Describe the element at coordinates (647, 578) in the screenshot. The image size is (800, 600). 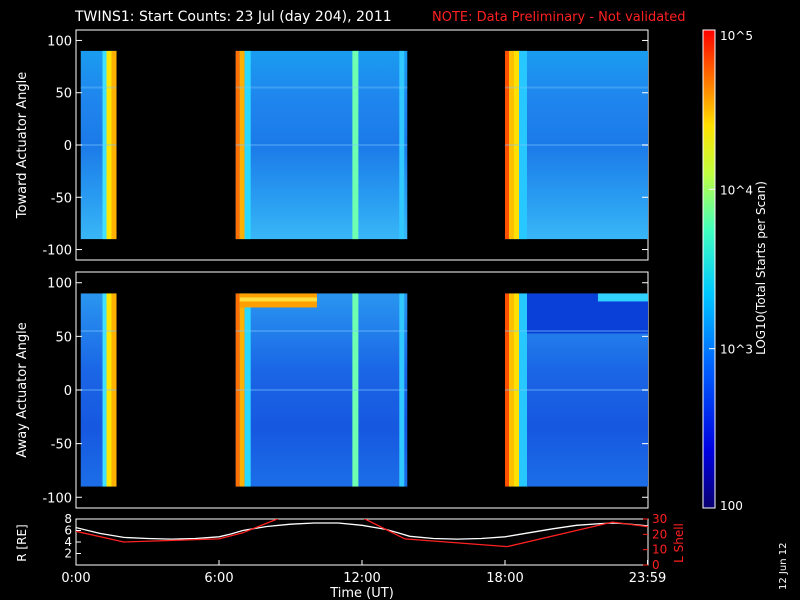
I see `x-tick-label: 23:59` at that location.